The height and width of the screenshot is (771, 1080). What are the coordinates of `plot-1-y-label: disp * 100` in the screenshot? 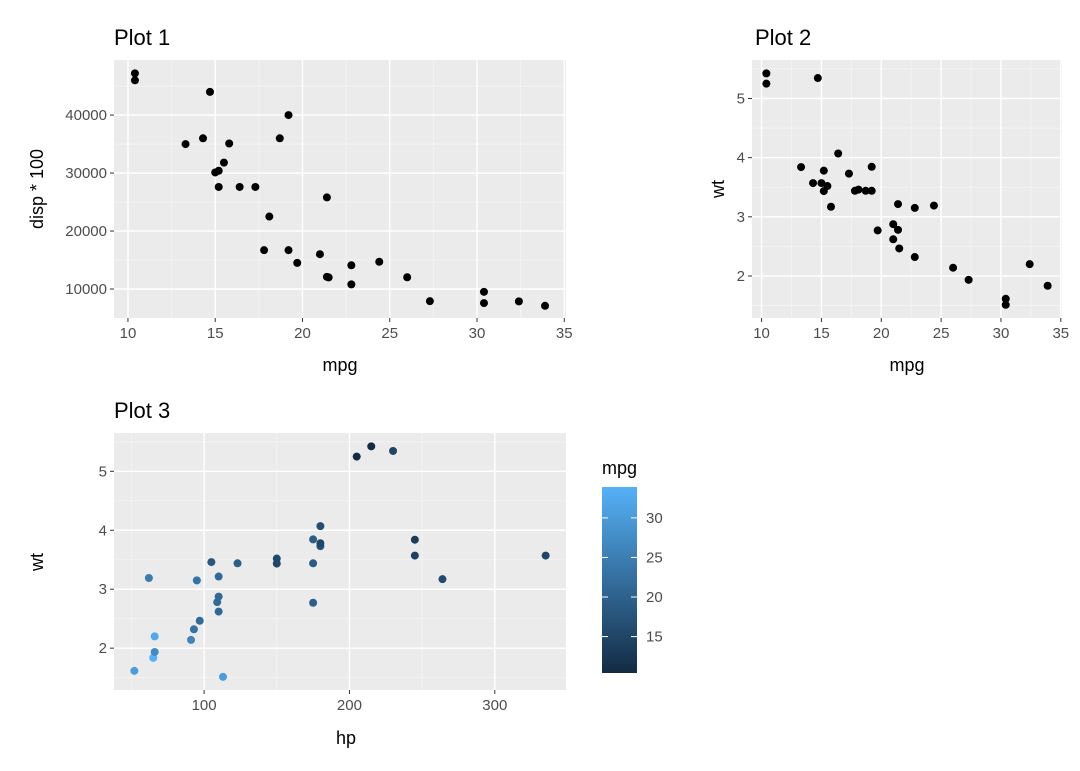 It's located at (37, 189).